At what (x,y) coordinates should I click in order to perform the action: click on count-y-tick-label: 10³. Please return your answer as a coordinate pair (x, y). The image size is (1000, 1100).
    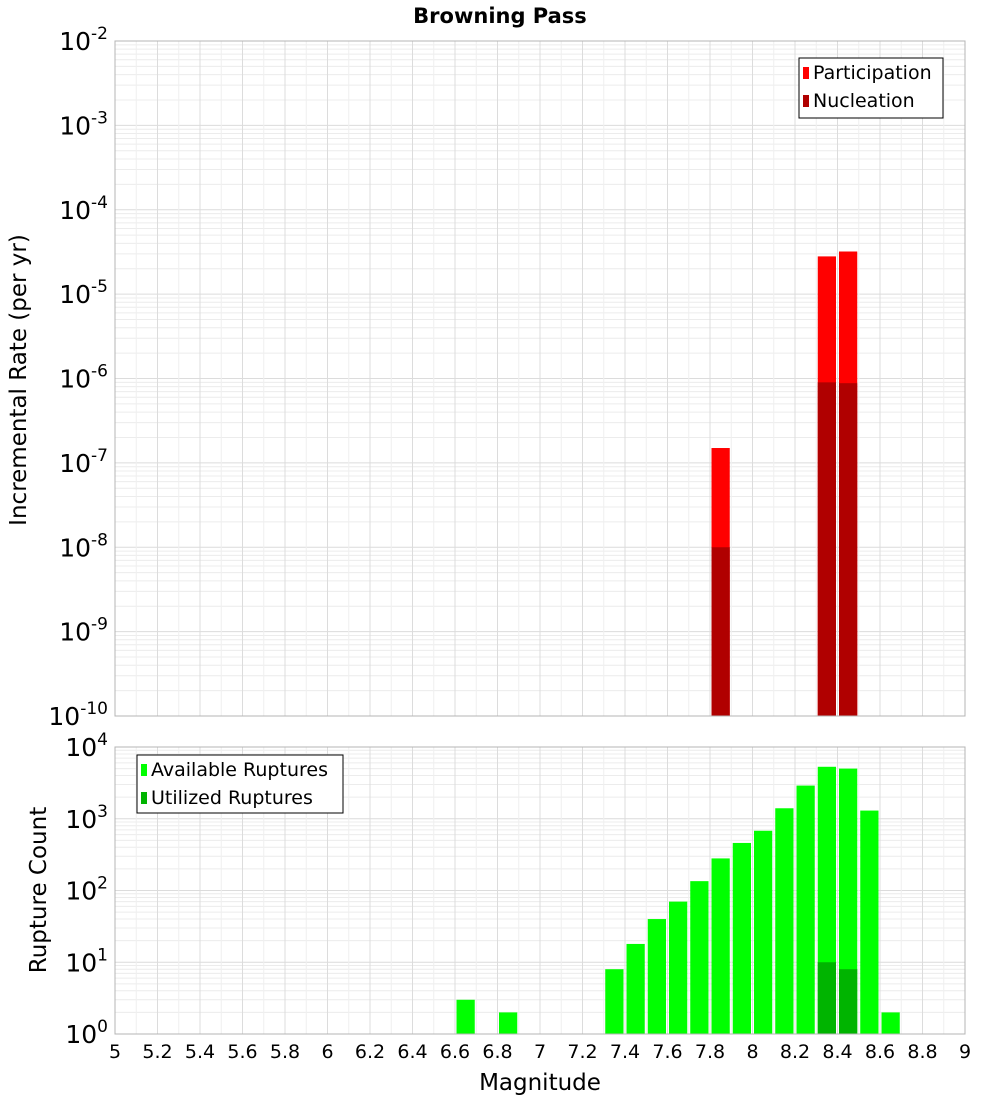
    Looking at the image, I should click on (86, 818).